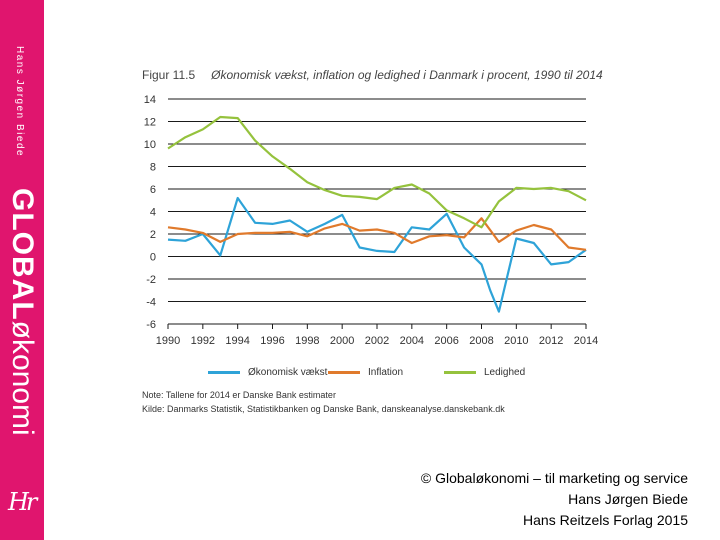 Image resolution: width=720 pixels, height=540 pixels. What do you see at coordinates (605, 520) in the screenshot?
I see `publisher-line: Hans Reitzels Forlag 2015` at bounding box center [605, 520].